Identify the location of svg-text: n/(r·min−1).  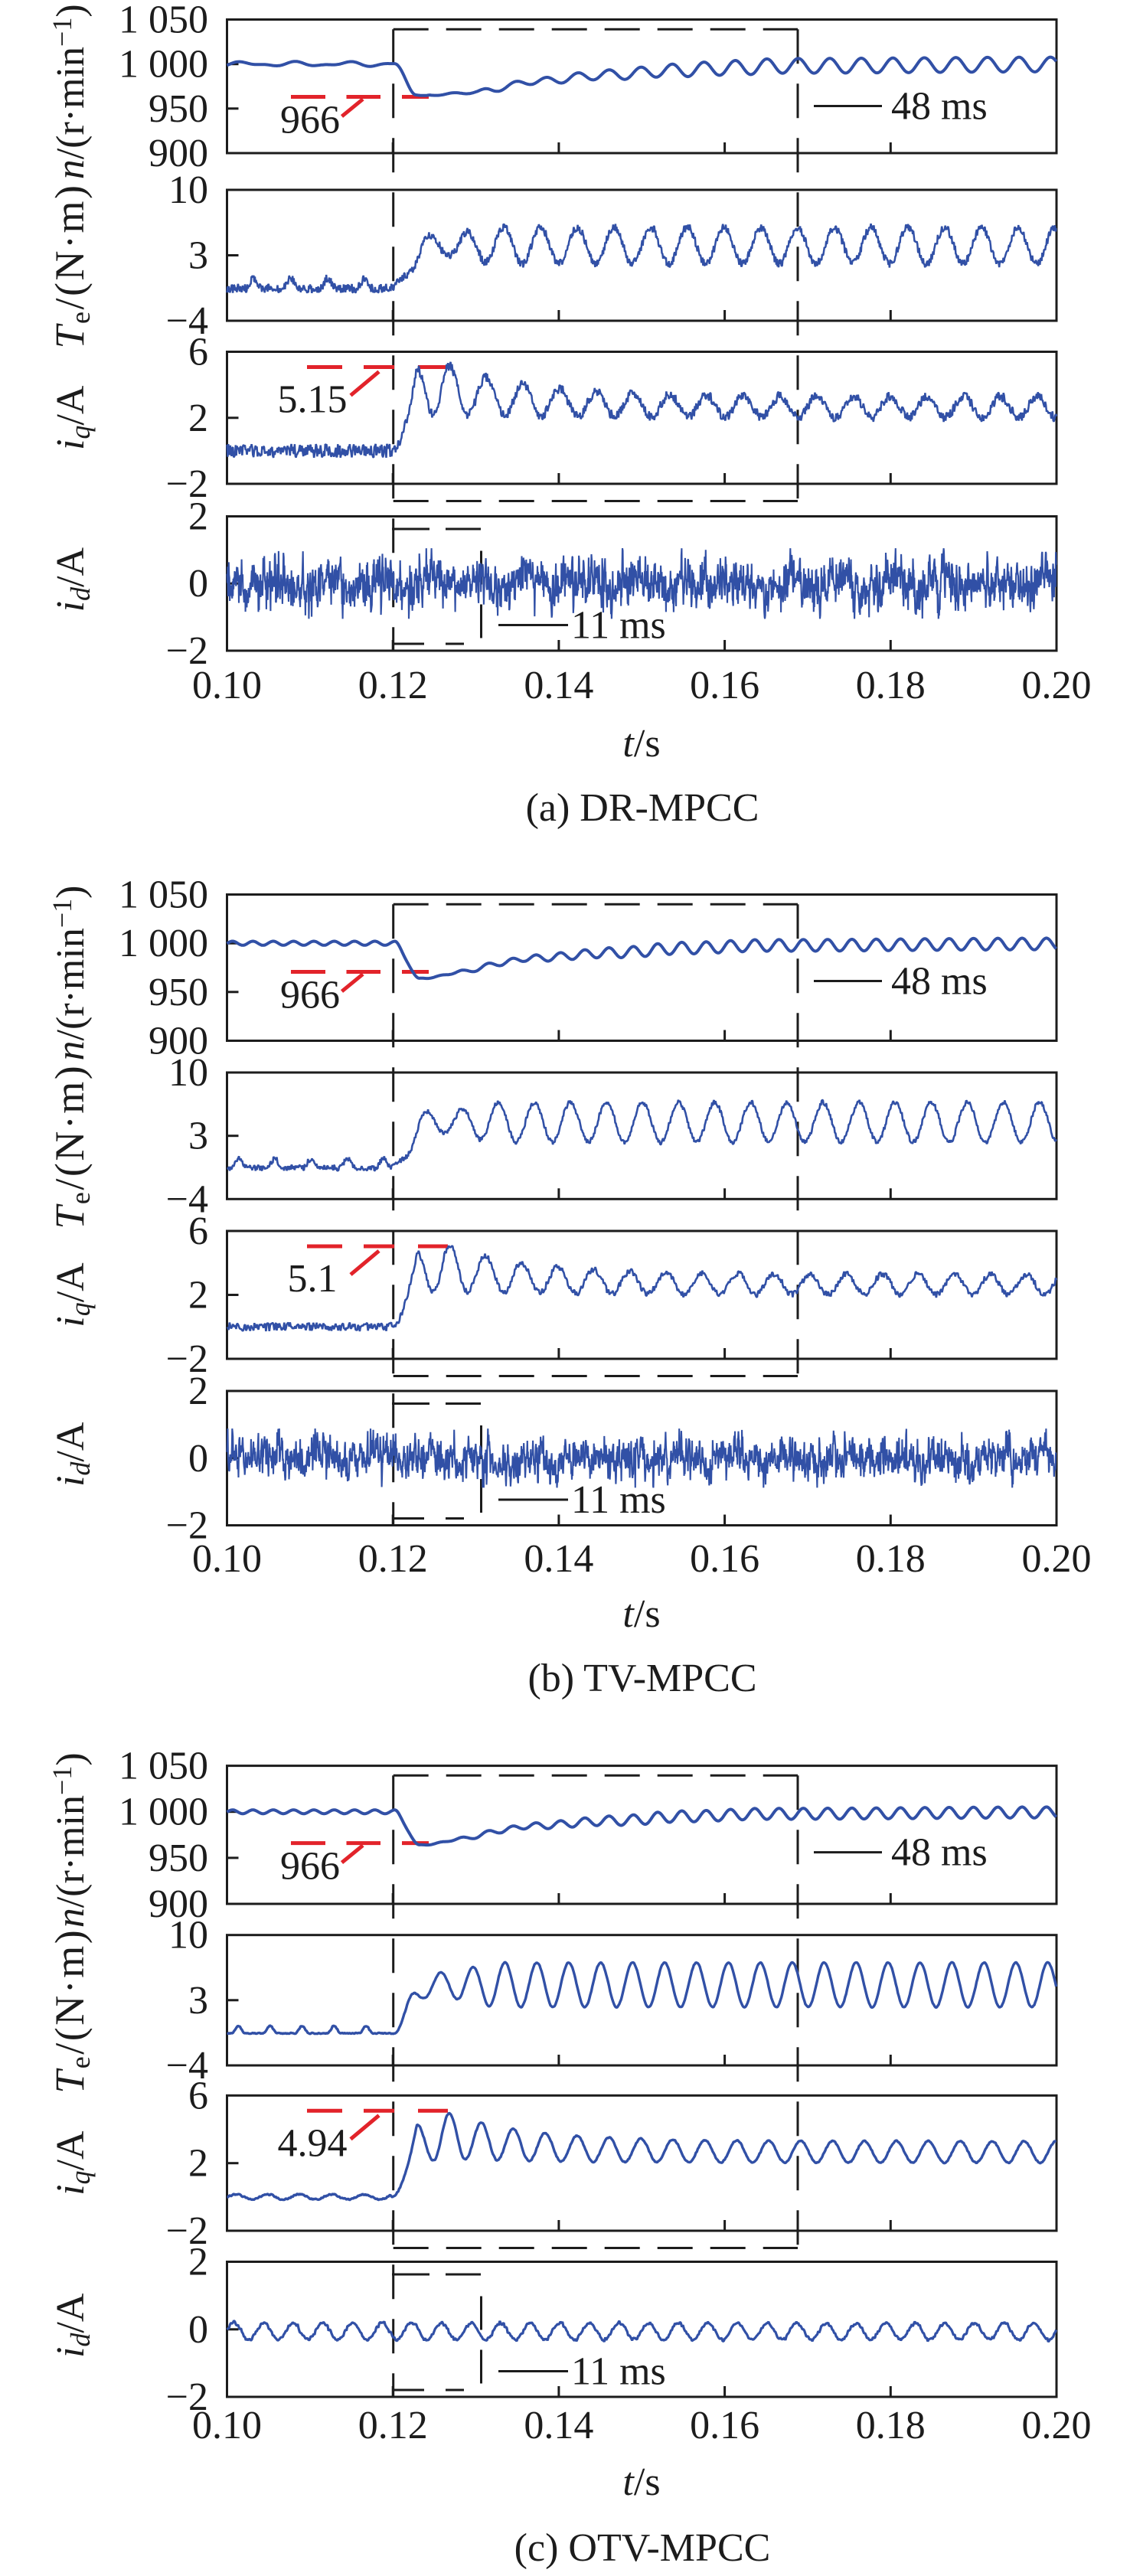
(70, 91).